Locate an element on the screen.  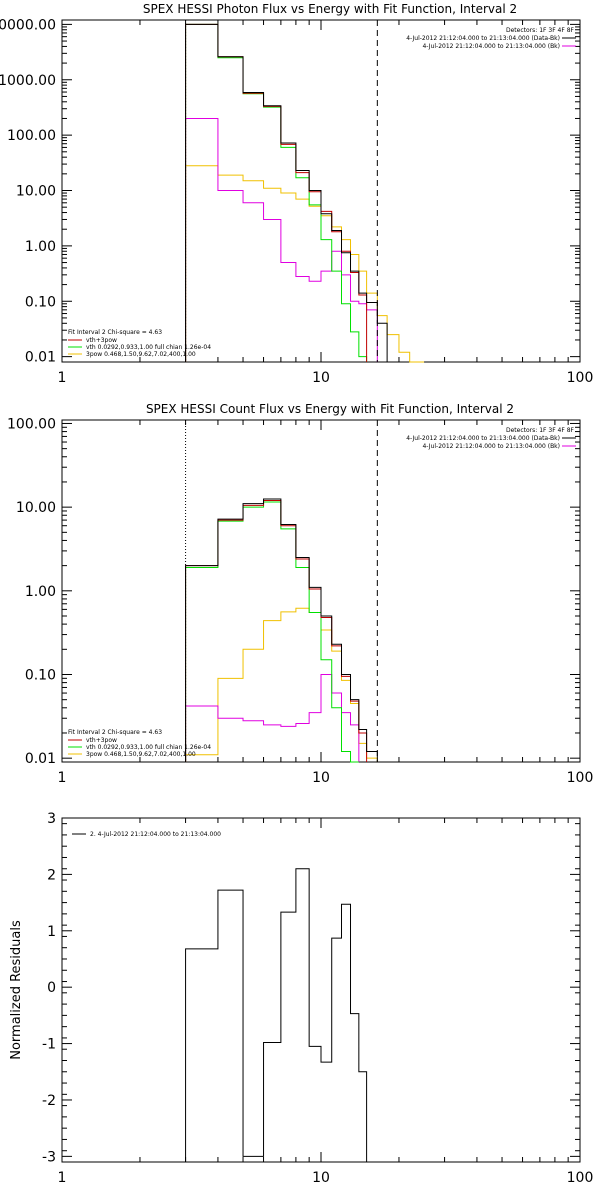
photon-flux-vlines is located at coordinates (281, 191).